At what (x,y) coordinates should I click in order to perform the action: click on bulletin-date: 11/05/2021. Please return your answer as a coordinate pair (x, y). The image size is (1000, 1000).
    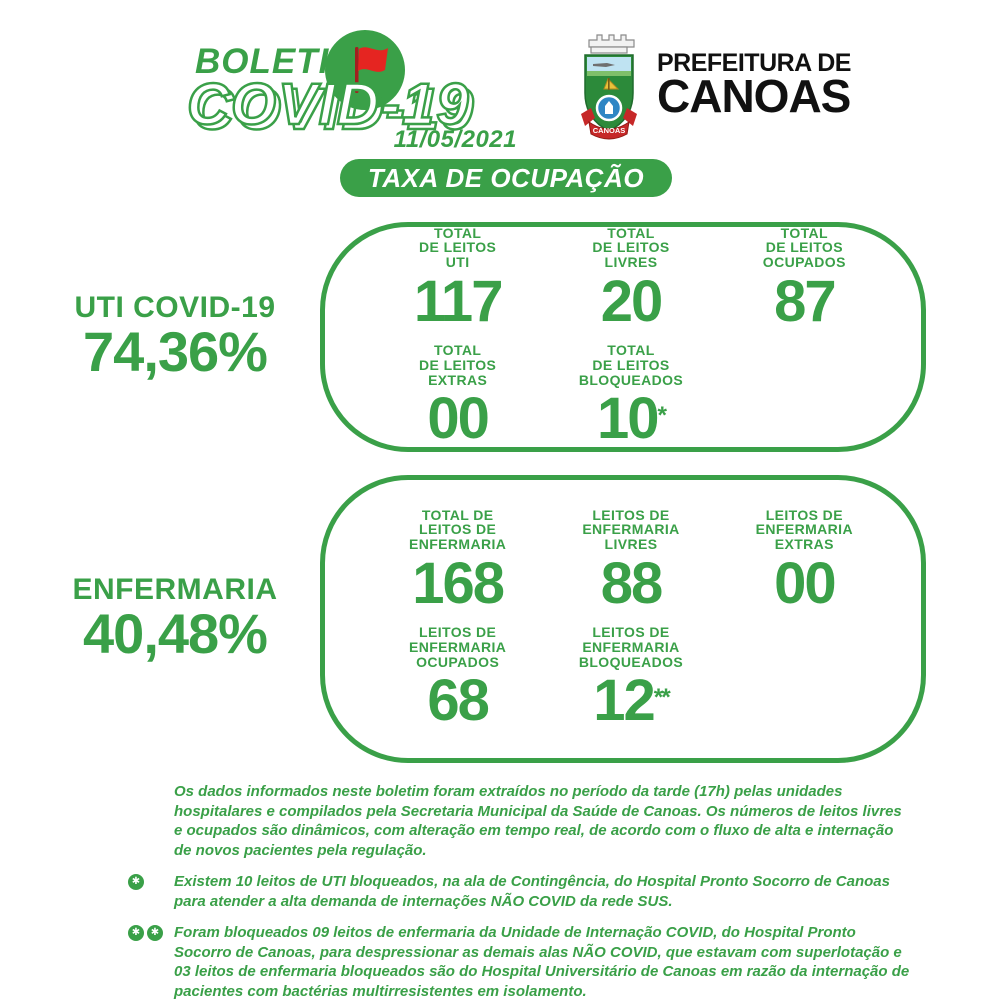
    Looking at the image, I should click on (455, 139).